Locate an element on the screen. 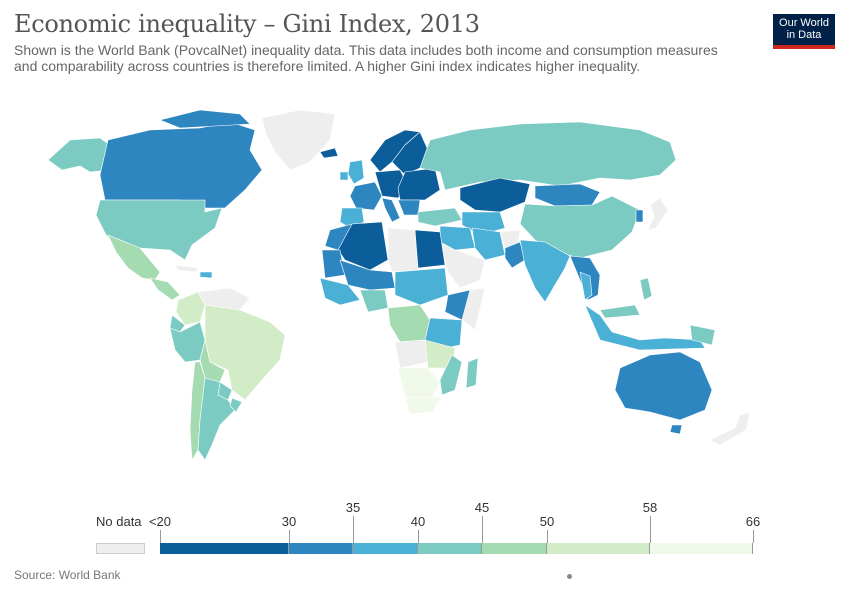 This screenshot has width=850, height=600. region-united-kingdom is located at coordinates (356, 172).